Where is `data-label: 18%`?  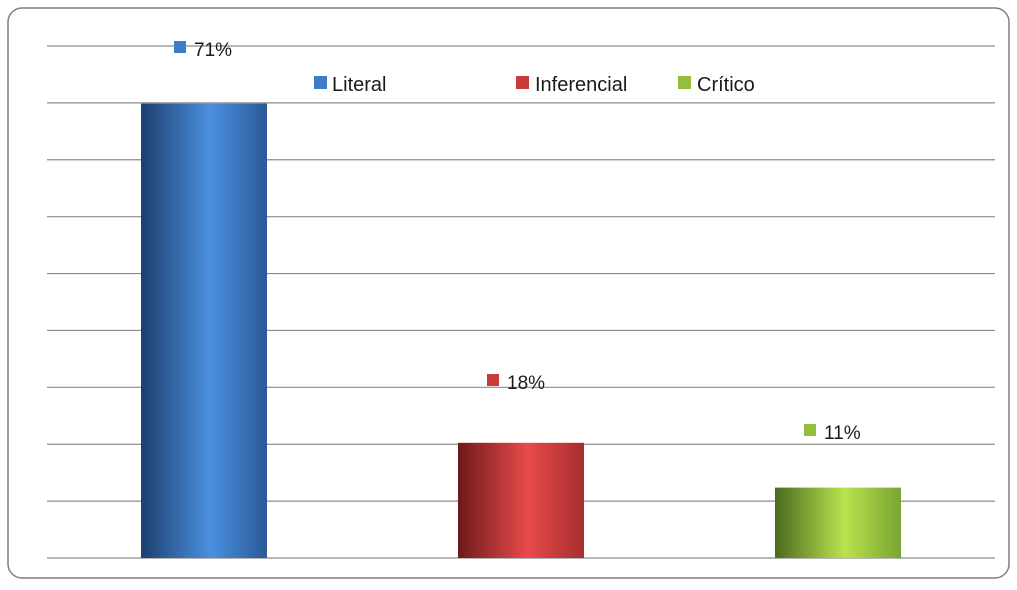 data-label: 18% is located at coordinates (526, 383).